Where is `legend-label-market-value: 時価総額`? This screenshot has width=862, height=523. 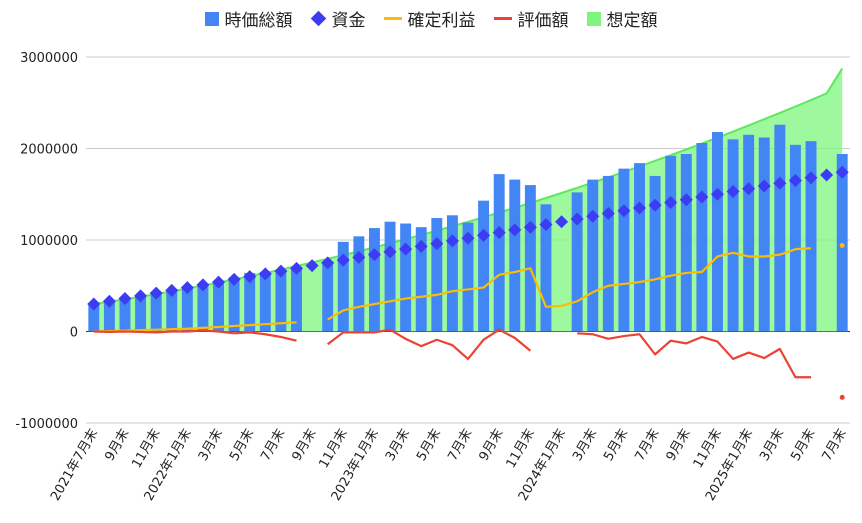 legend-label-market-value: 時価総額 is located at coordinates (258, 21).